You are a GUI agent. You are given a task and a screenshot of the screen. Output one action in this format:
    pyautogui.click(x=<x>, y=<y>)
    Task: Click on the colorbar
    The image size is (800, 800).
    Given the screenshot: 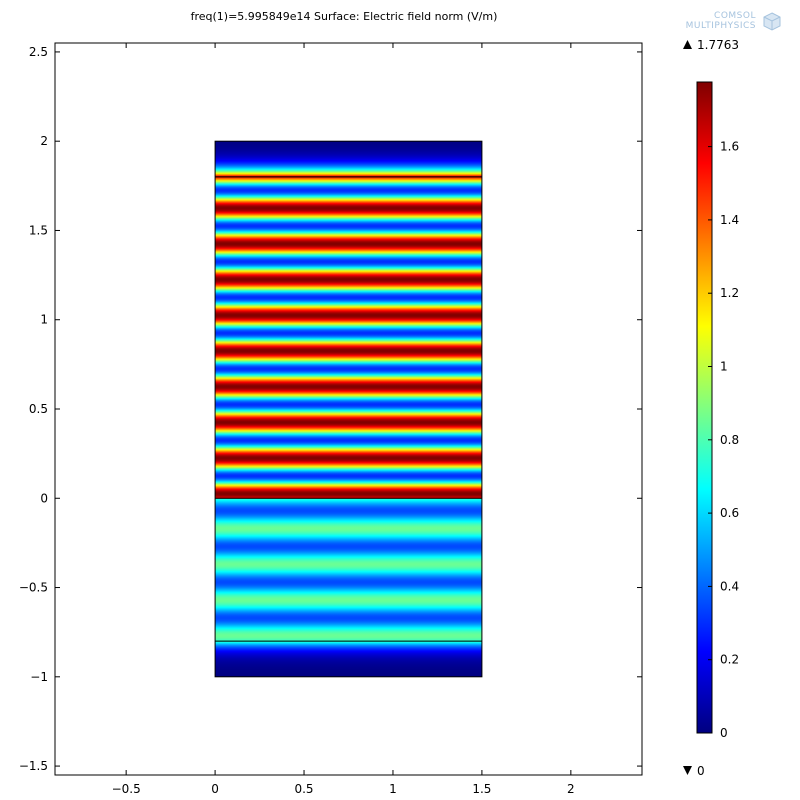 What is the action you would take?
    pyautogui.click(x=704, y=407)
    